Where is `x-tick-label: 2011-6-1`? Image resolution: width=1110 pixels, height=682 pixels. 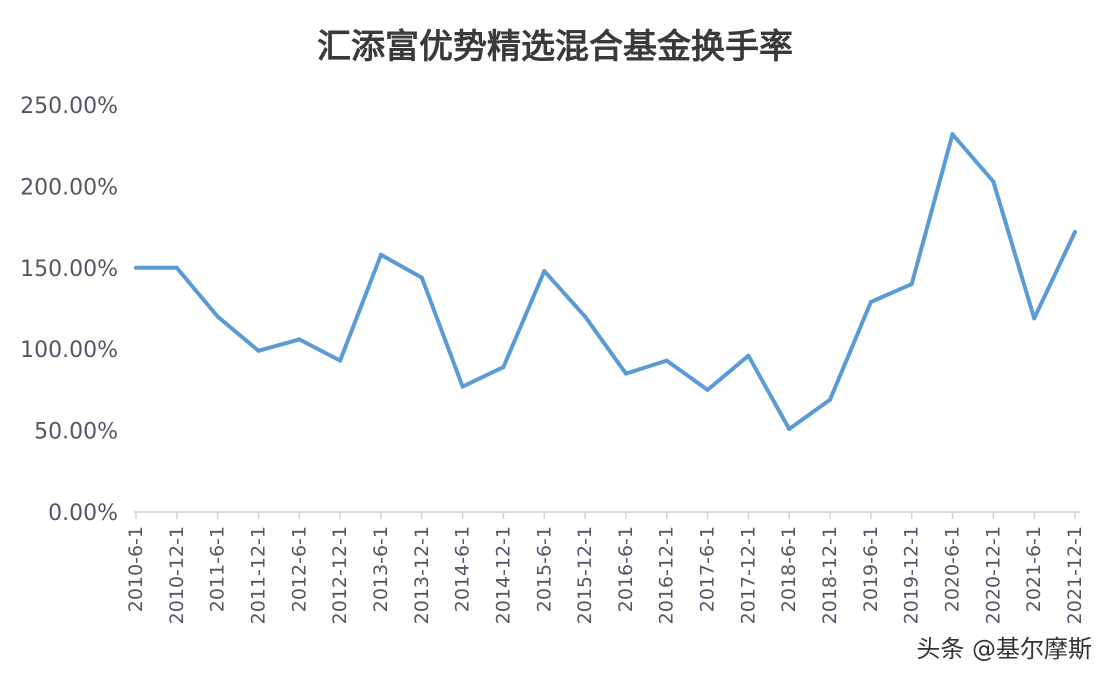
x-tick-label: 2011-6-1 is located at coordinates (218, 569).